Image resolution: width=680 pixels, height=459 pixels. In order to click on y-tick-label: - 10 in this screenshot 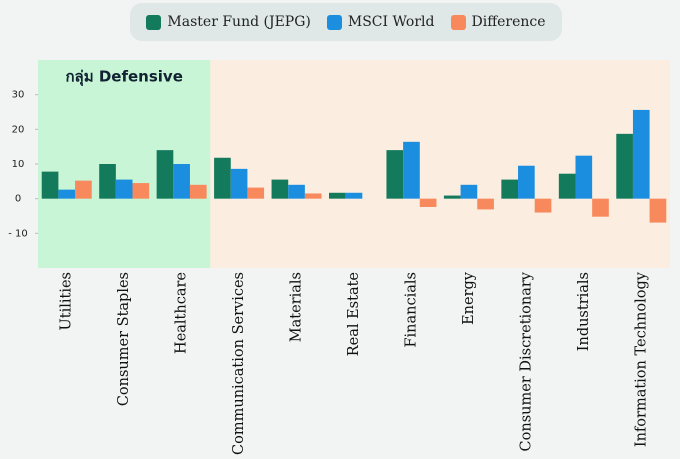, I will do `click(18, 233)`.